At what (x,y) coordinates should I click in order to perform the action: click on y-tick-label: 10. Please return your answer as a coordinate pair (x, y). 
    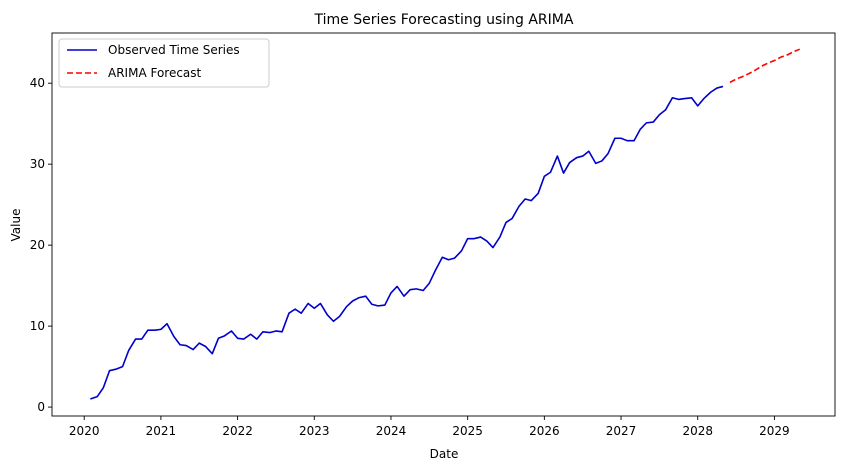
    Looking at the image, I should click on (37, 326).